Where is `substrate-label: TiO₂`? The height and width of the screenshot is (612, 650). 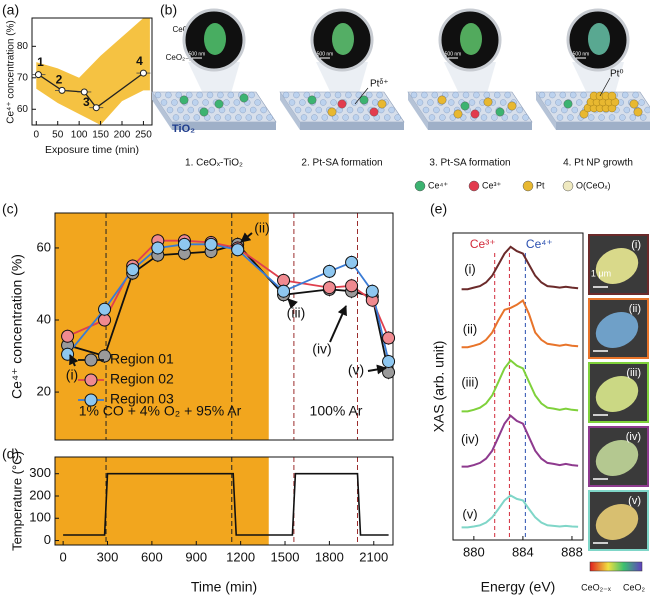 substrate-label: TiO₂ is located at coordinates (183, 129).